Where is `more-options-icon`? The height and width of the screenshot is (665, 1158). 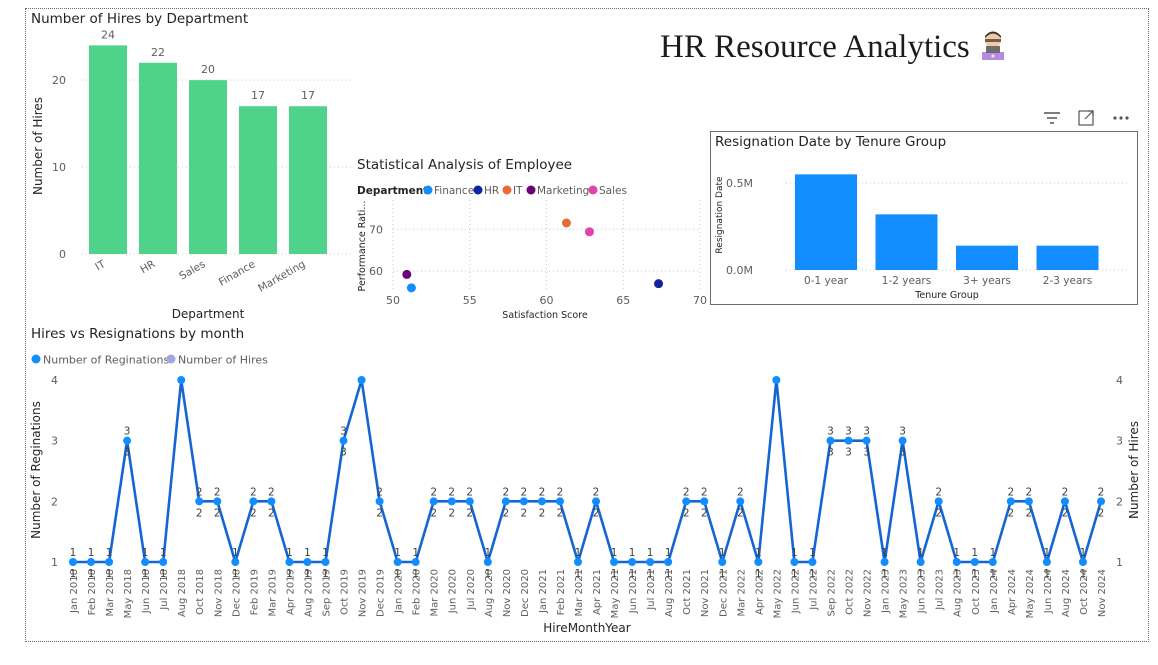 more-options-icon is located at coordinates (1121, 118).